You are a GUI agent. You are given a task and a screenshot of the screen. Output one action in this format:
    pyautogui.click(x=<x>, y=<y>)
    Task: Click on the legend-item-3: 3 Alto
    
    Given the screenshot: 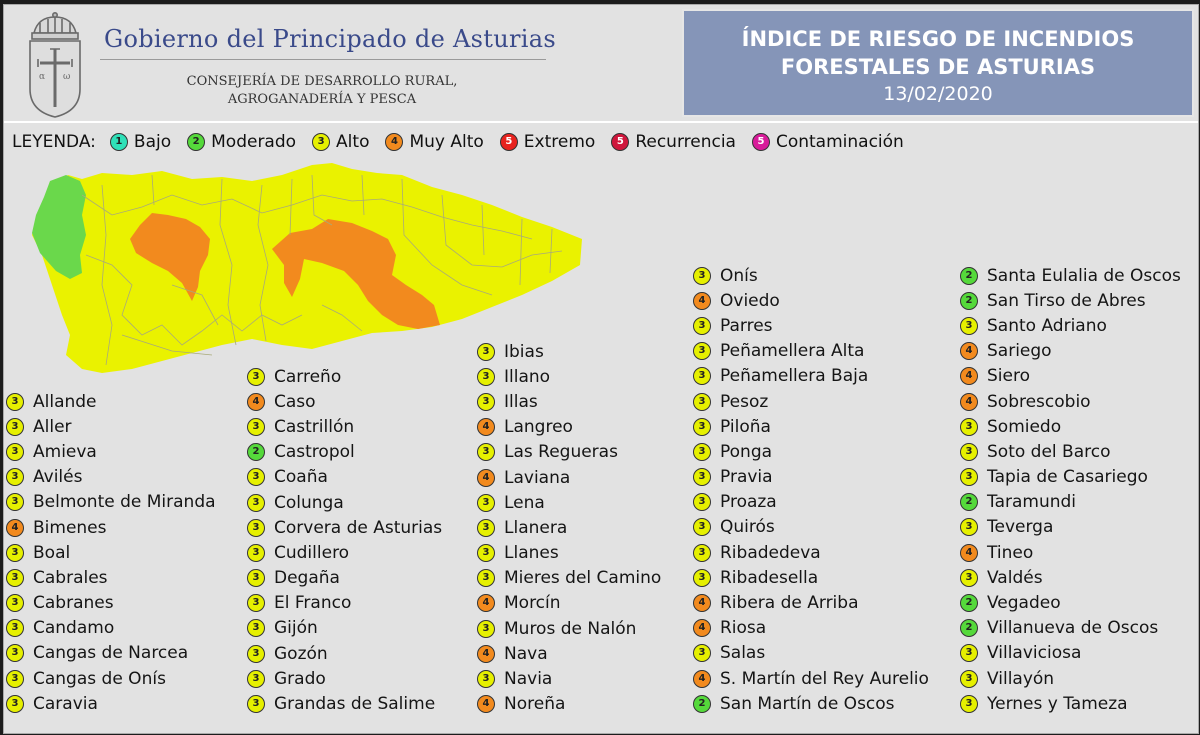 What is the action you would take?
    pyautogui.click(x=340, y=142)
    